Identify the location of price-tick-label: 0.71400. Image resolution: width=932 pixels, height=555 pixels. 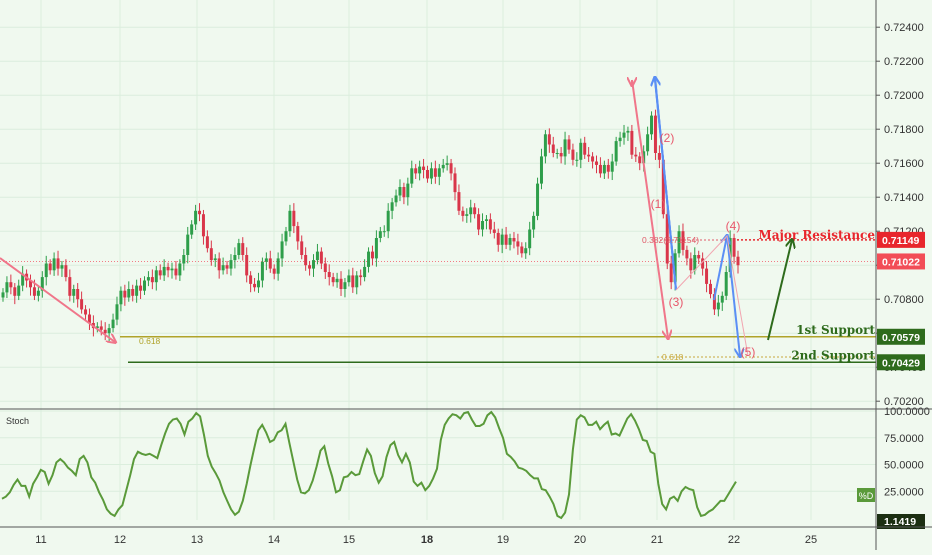
(904, 198).